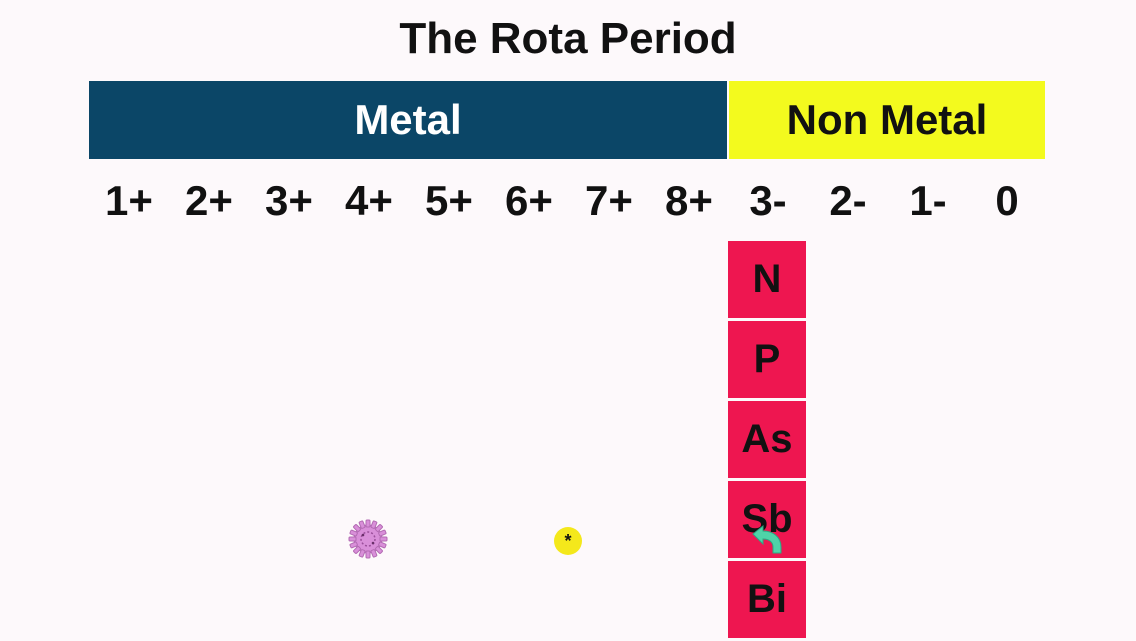 Image resolution: width=1136 pixels, height=641 pixels. I want to click on charge-label: 2-, so click(848, 200).